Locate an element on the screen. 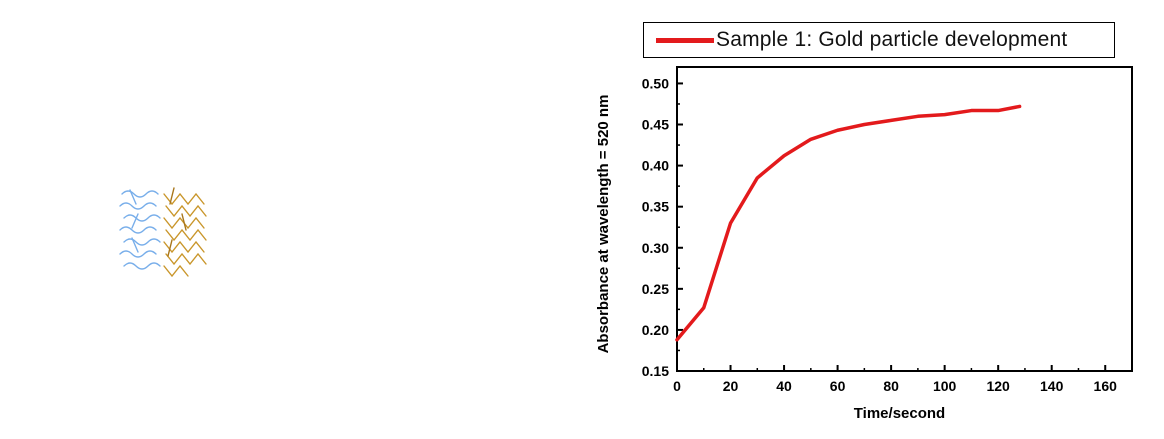  x-tick-label: 100 is located at coordinates (945, 386).